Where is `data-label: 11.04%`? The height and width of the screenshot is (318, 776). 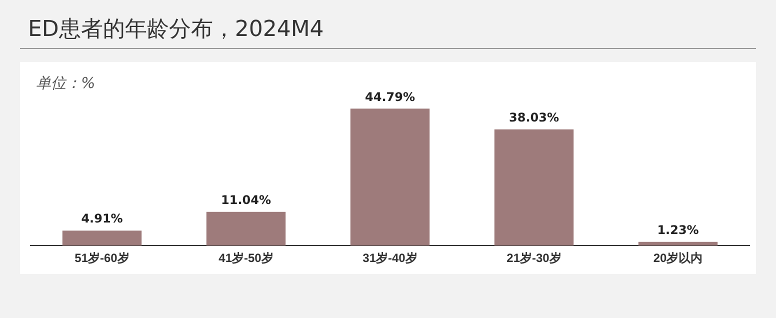
data-label: 11.04% is located at coordinates (246, 199).